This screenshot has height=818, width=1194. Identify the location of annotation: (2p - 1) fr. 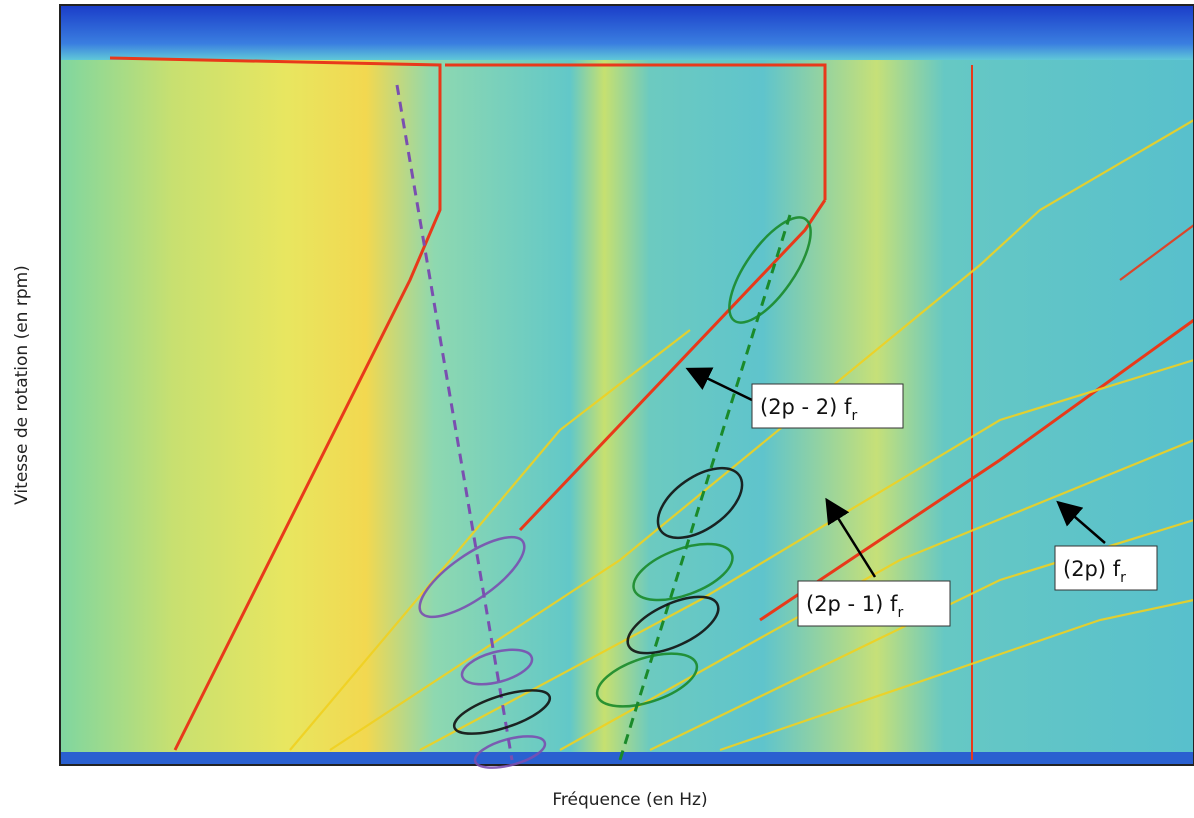
(854, 606).